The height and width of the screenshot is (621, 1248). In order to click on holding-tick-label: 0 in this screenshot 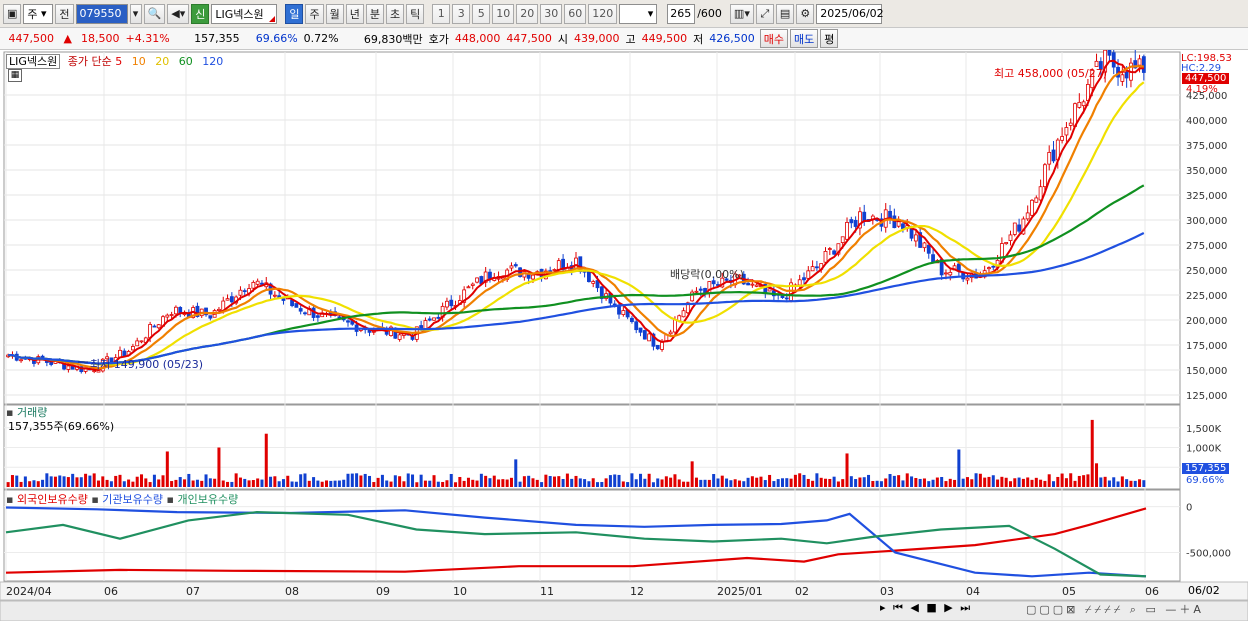, I will do `click(1189, 508)`.